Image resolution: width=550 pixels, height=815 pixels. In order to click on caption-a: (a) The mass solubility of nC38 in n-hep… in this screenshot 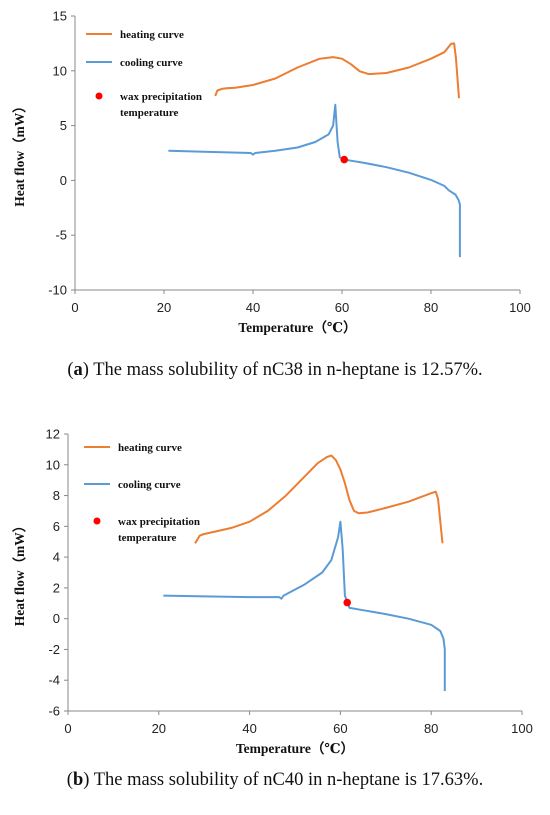, I will do `click(275, 370)`.